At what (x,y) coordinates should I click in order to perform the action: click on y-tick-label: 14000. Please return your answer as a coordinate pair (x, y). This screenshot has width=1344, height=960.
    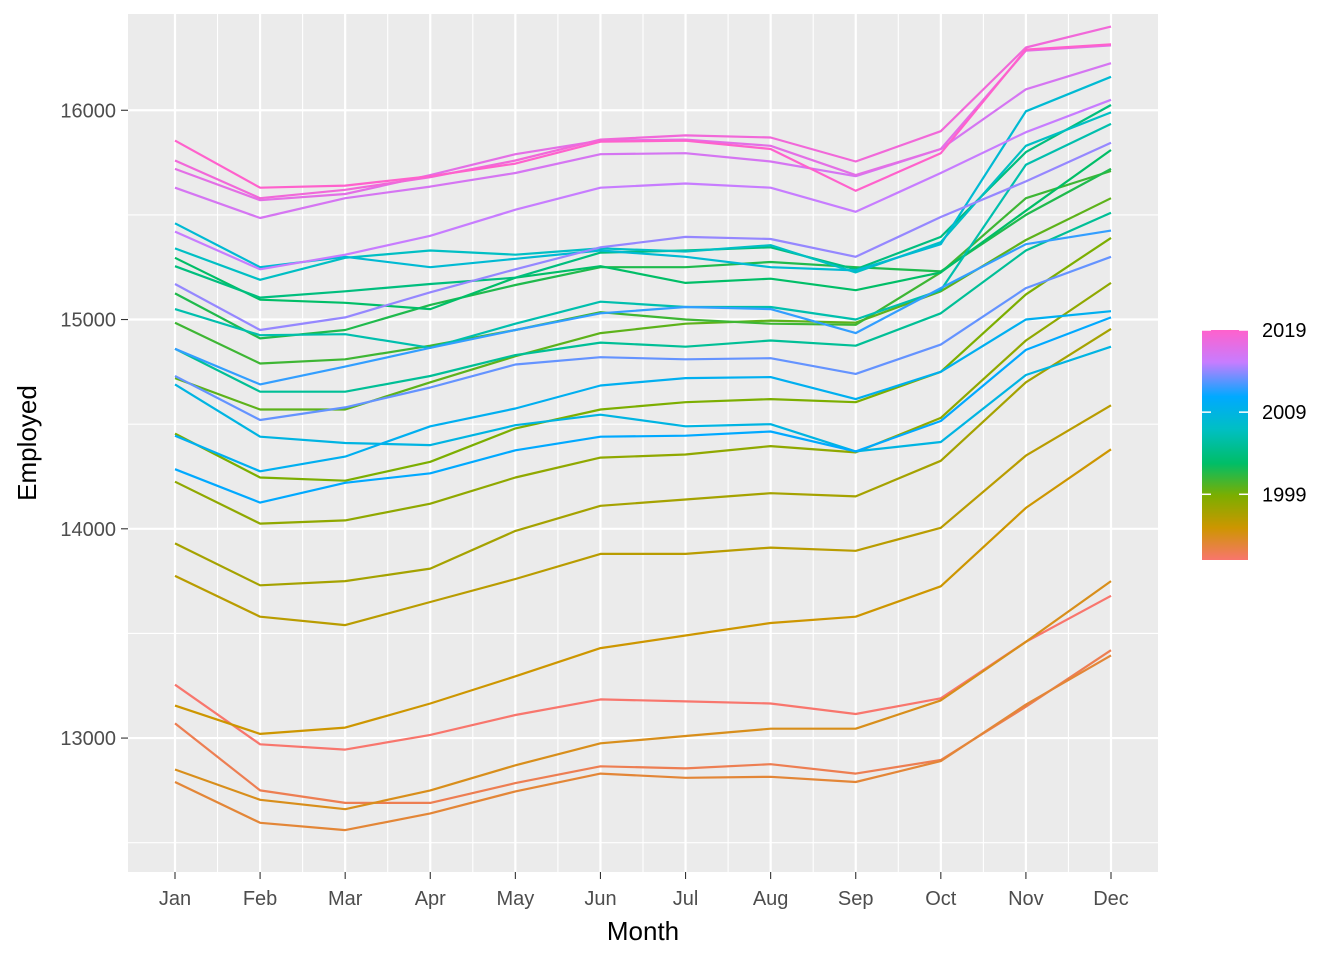
    Looking at the image, I should click on (88, 530).